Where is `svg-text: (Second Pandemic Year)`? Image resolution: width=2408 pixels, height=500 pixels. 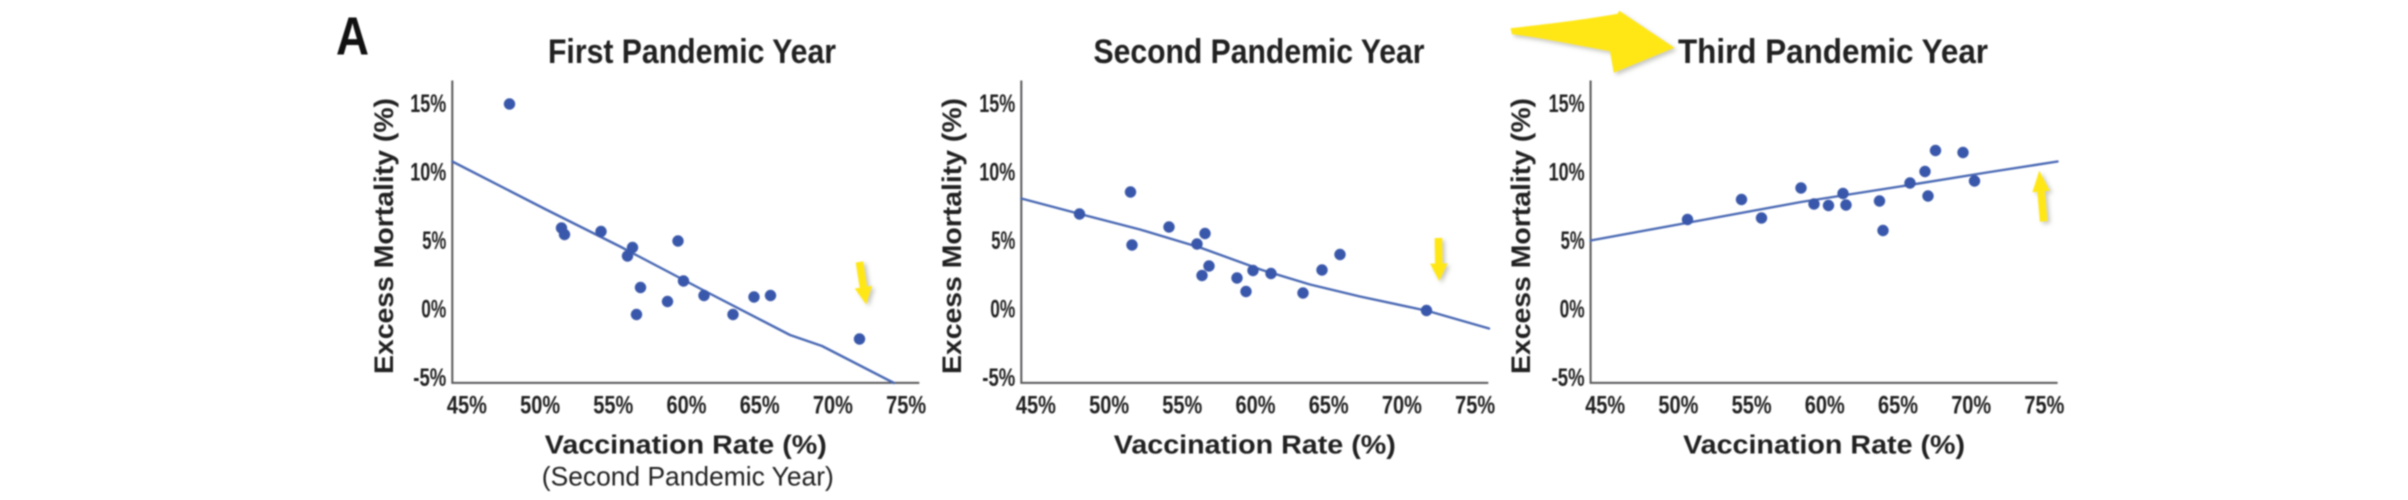 svg-text: (Second Pandemic Year) is located at coordinates (688, 477).